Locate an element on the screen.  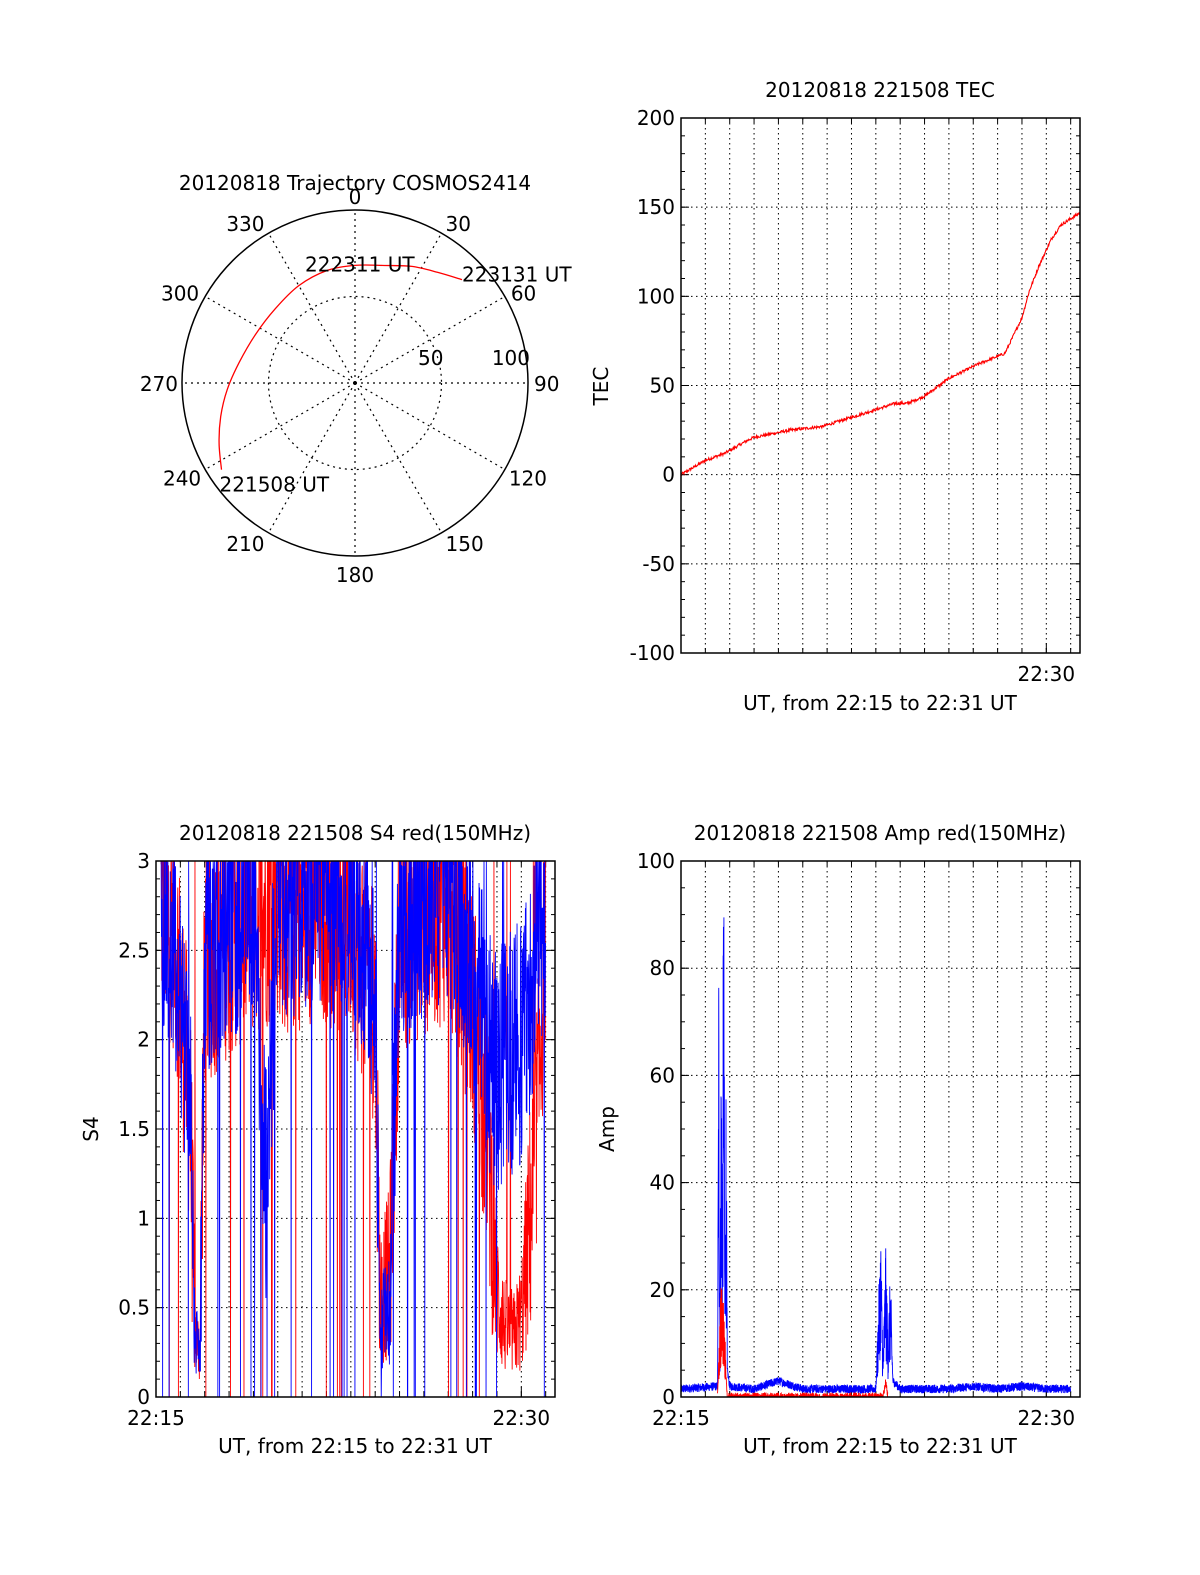
amp-xlabel: UT, from 22:15 to 22:31 UT is located at coordinates (880, 1446).